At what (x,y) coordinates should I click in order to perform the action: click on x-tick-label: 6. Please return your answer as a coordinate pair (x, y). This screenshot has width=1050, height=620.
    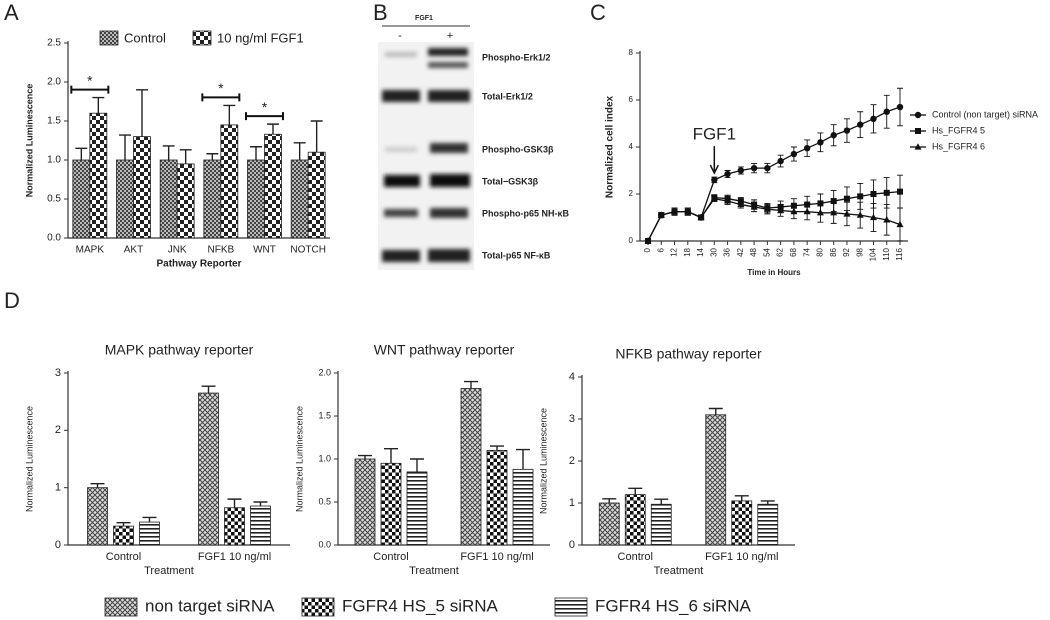
    Looking at the image, I should click on (660, 249).